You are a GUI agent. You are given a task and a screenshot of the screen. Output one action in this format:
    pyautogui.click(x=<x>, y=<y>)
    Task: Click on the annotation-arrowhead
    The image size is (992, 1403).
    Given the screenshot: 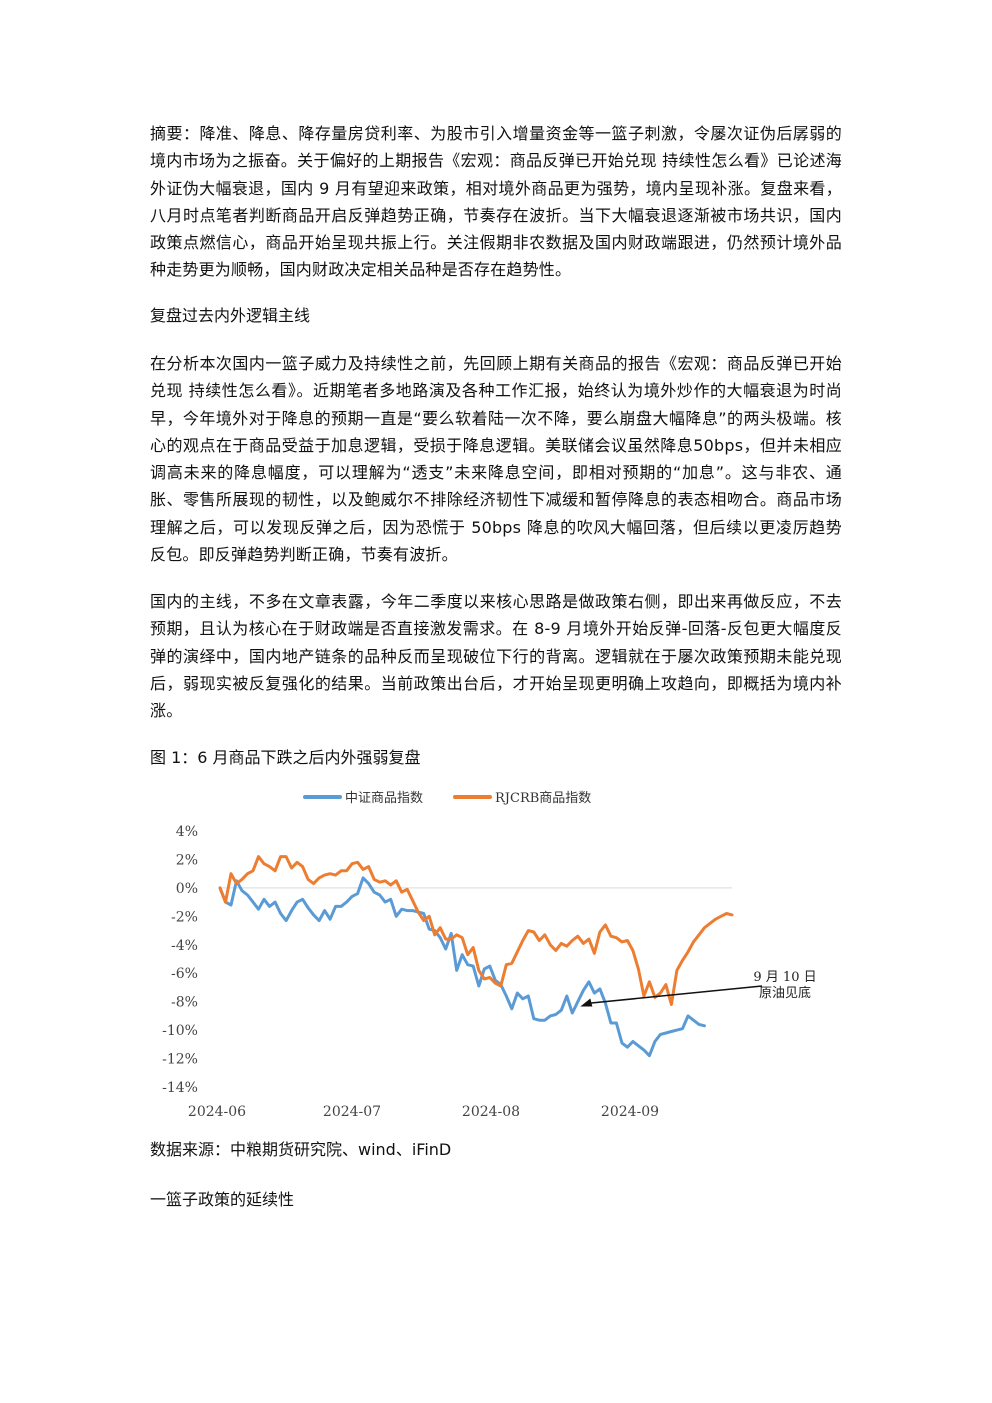 What is the action you would take?
    pyautogui.click(x=586, y=1002)
    